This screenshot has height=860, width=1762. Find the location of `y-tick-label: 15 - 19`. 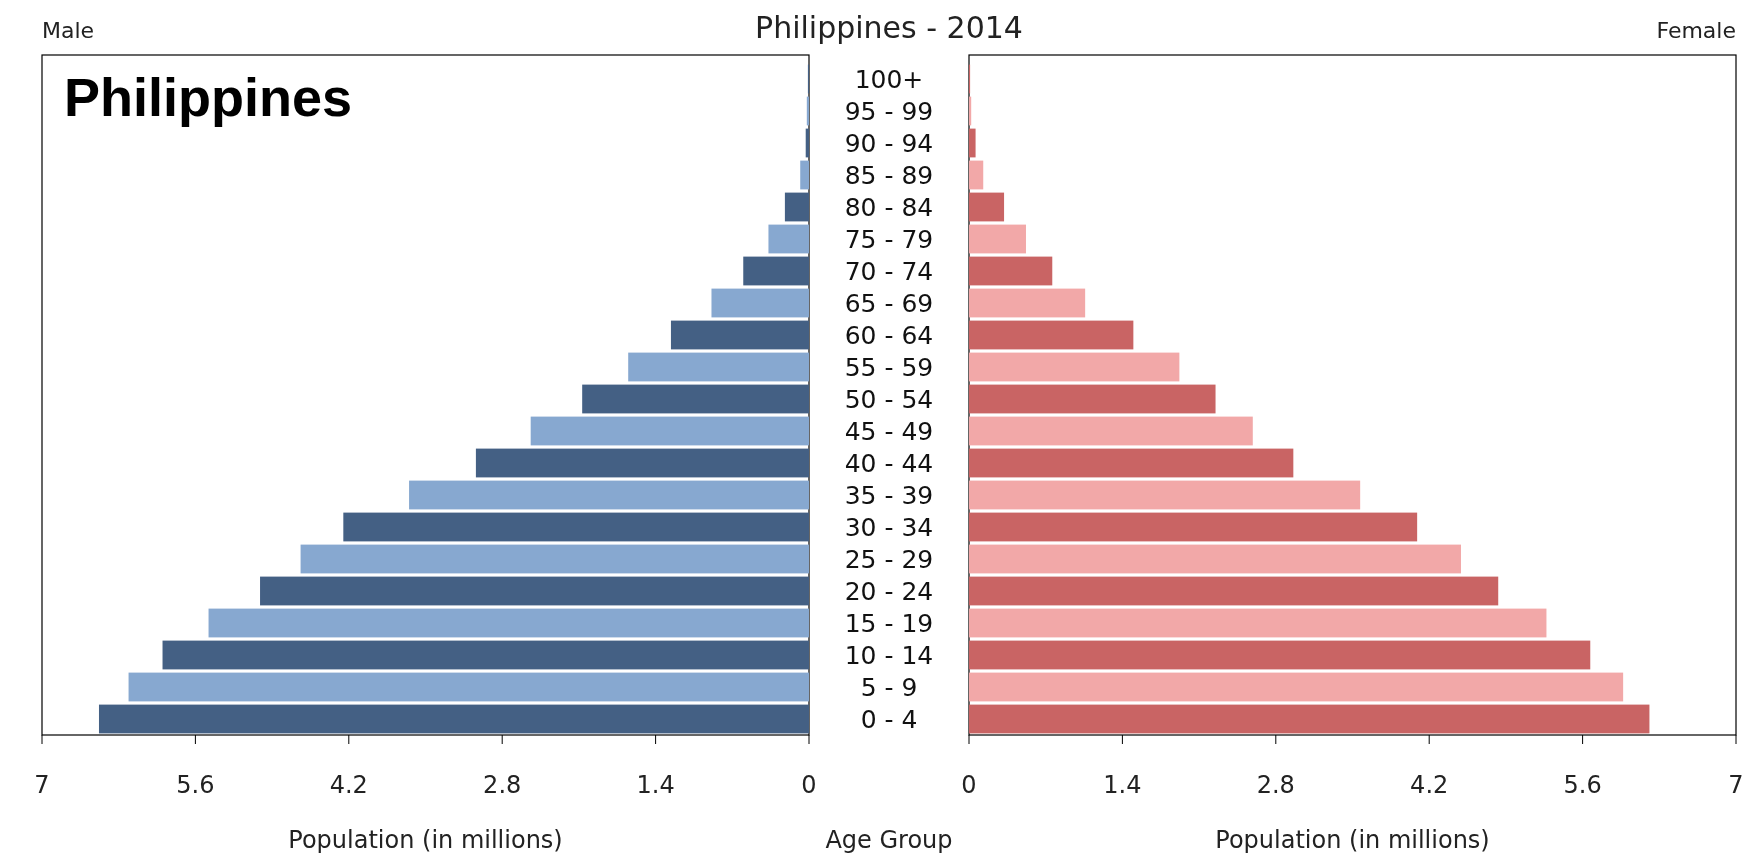

y-tick-label: 15 - 19 is located at coordinates (889, 623).